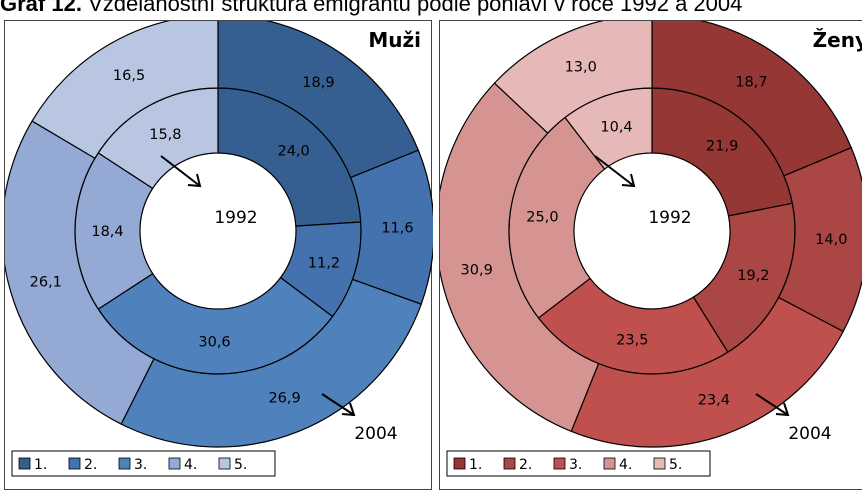  I want to click on panel-title: Ženy, so click(837, 40).